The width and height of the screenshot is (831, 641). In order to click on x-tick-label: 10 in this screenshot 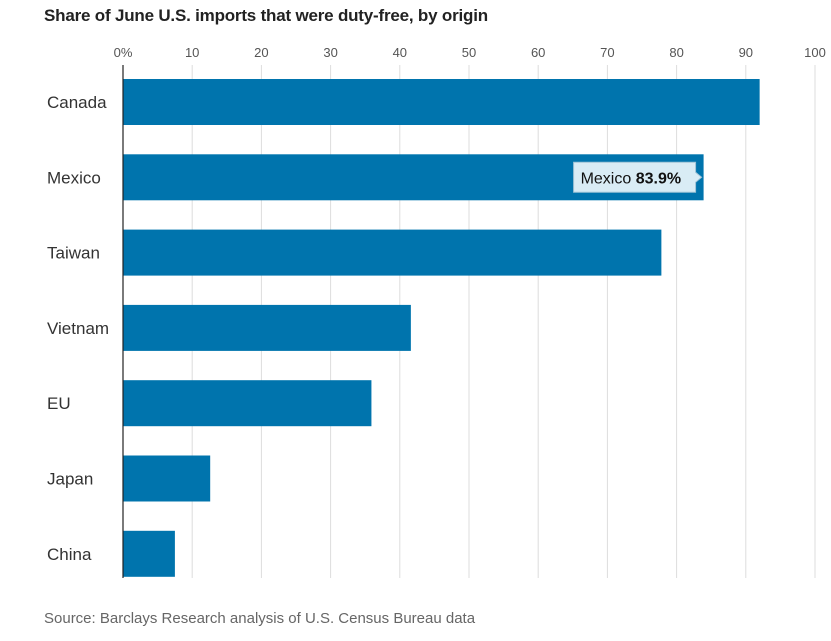, I will do `click(192, 52)`.